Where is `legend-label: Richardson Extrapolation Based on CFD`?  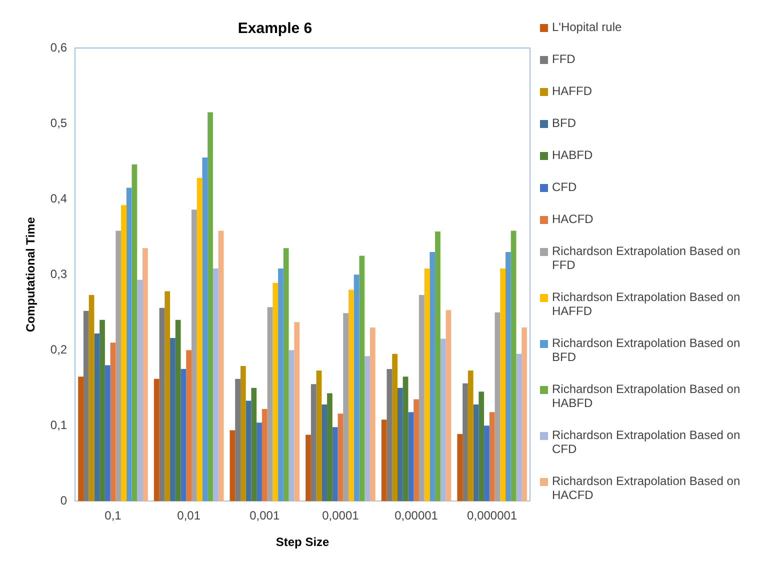 legend-label: Richardson Extrapolation Based on CFD is located at coordinates (647, 442).